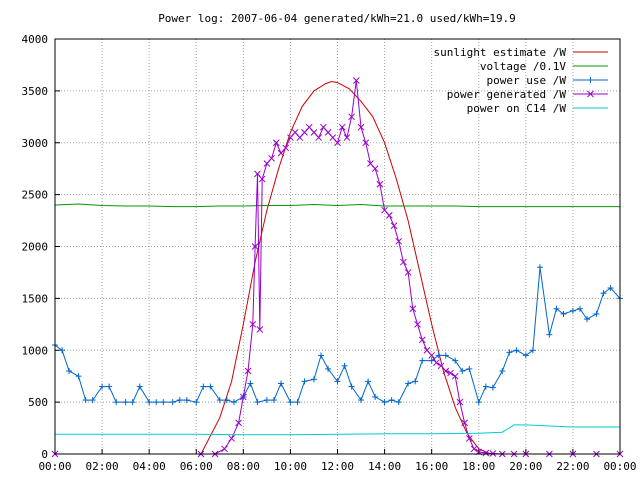 The width and height of the screenshot is (640, 480). What do you see at coordinates (384, 466) in the screenshot?
I see `x-tick-label: 14:00` at bounding box center [384, 466].